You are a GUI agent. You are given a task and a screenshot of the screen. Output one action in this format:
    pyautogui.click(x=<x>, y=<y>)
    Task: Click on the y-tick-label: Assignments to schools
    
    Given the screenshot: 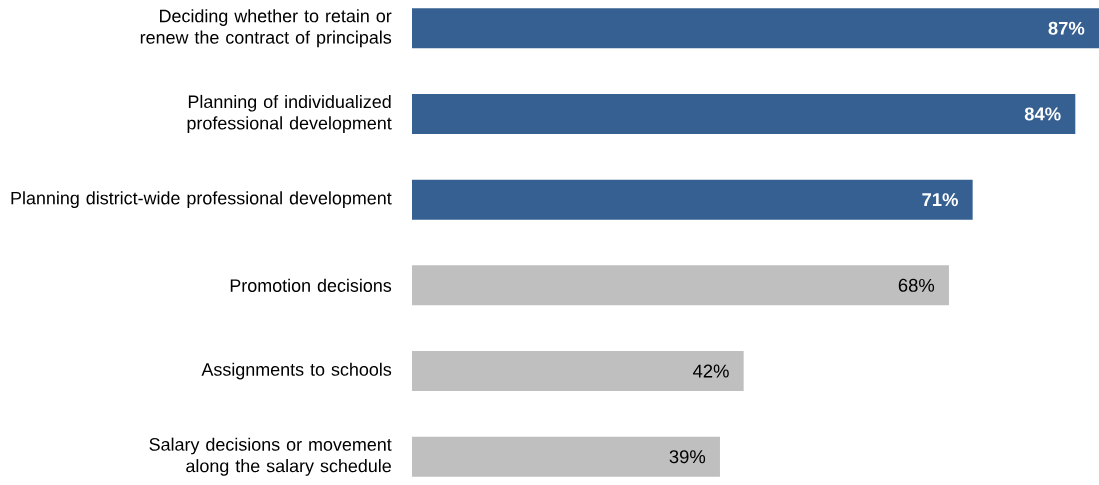 What is the action you would take?
    pyautogui.click(x=296, y=371)
    